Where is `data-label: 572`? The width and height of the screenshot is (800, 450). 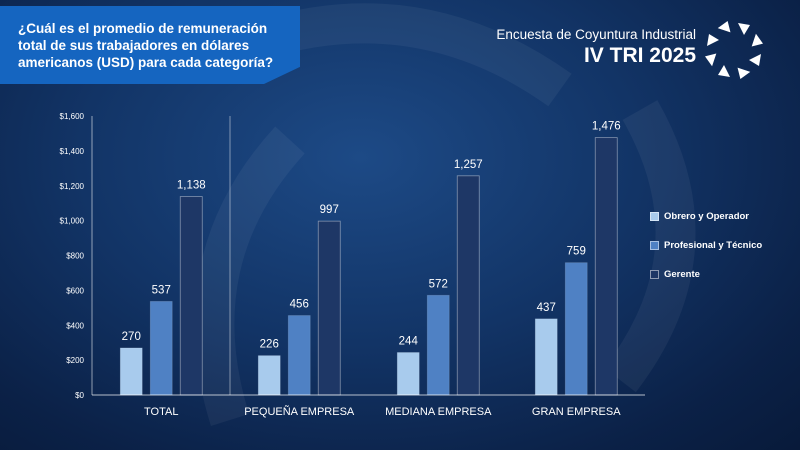 data-label: 572 is located at coordinates (438, 284).